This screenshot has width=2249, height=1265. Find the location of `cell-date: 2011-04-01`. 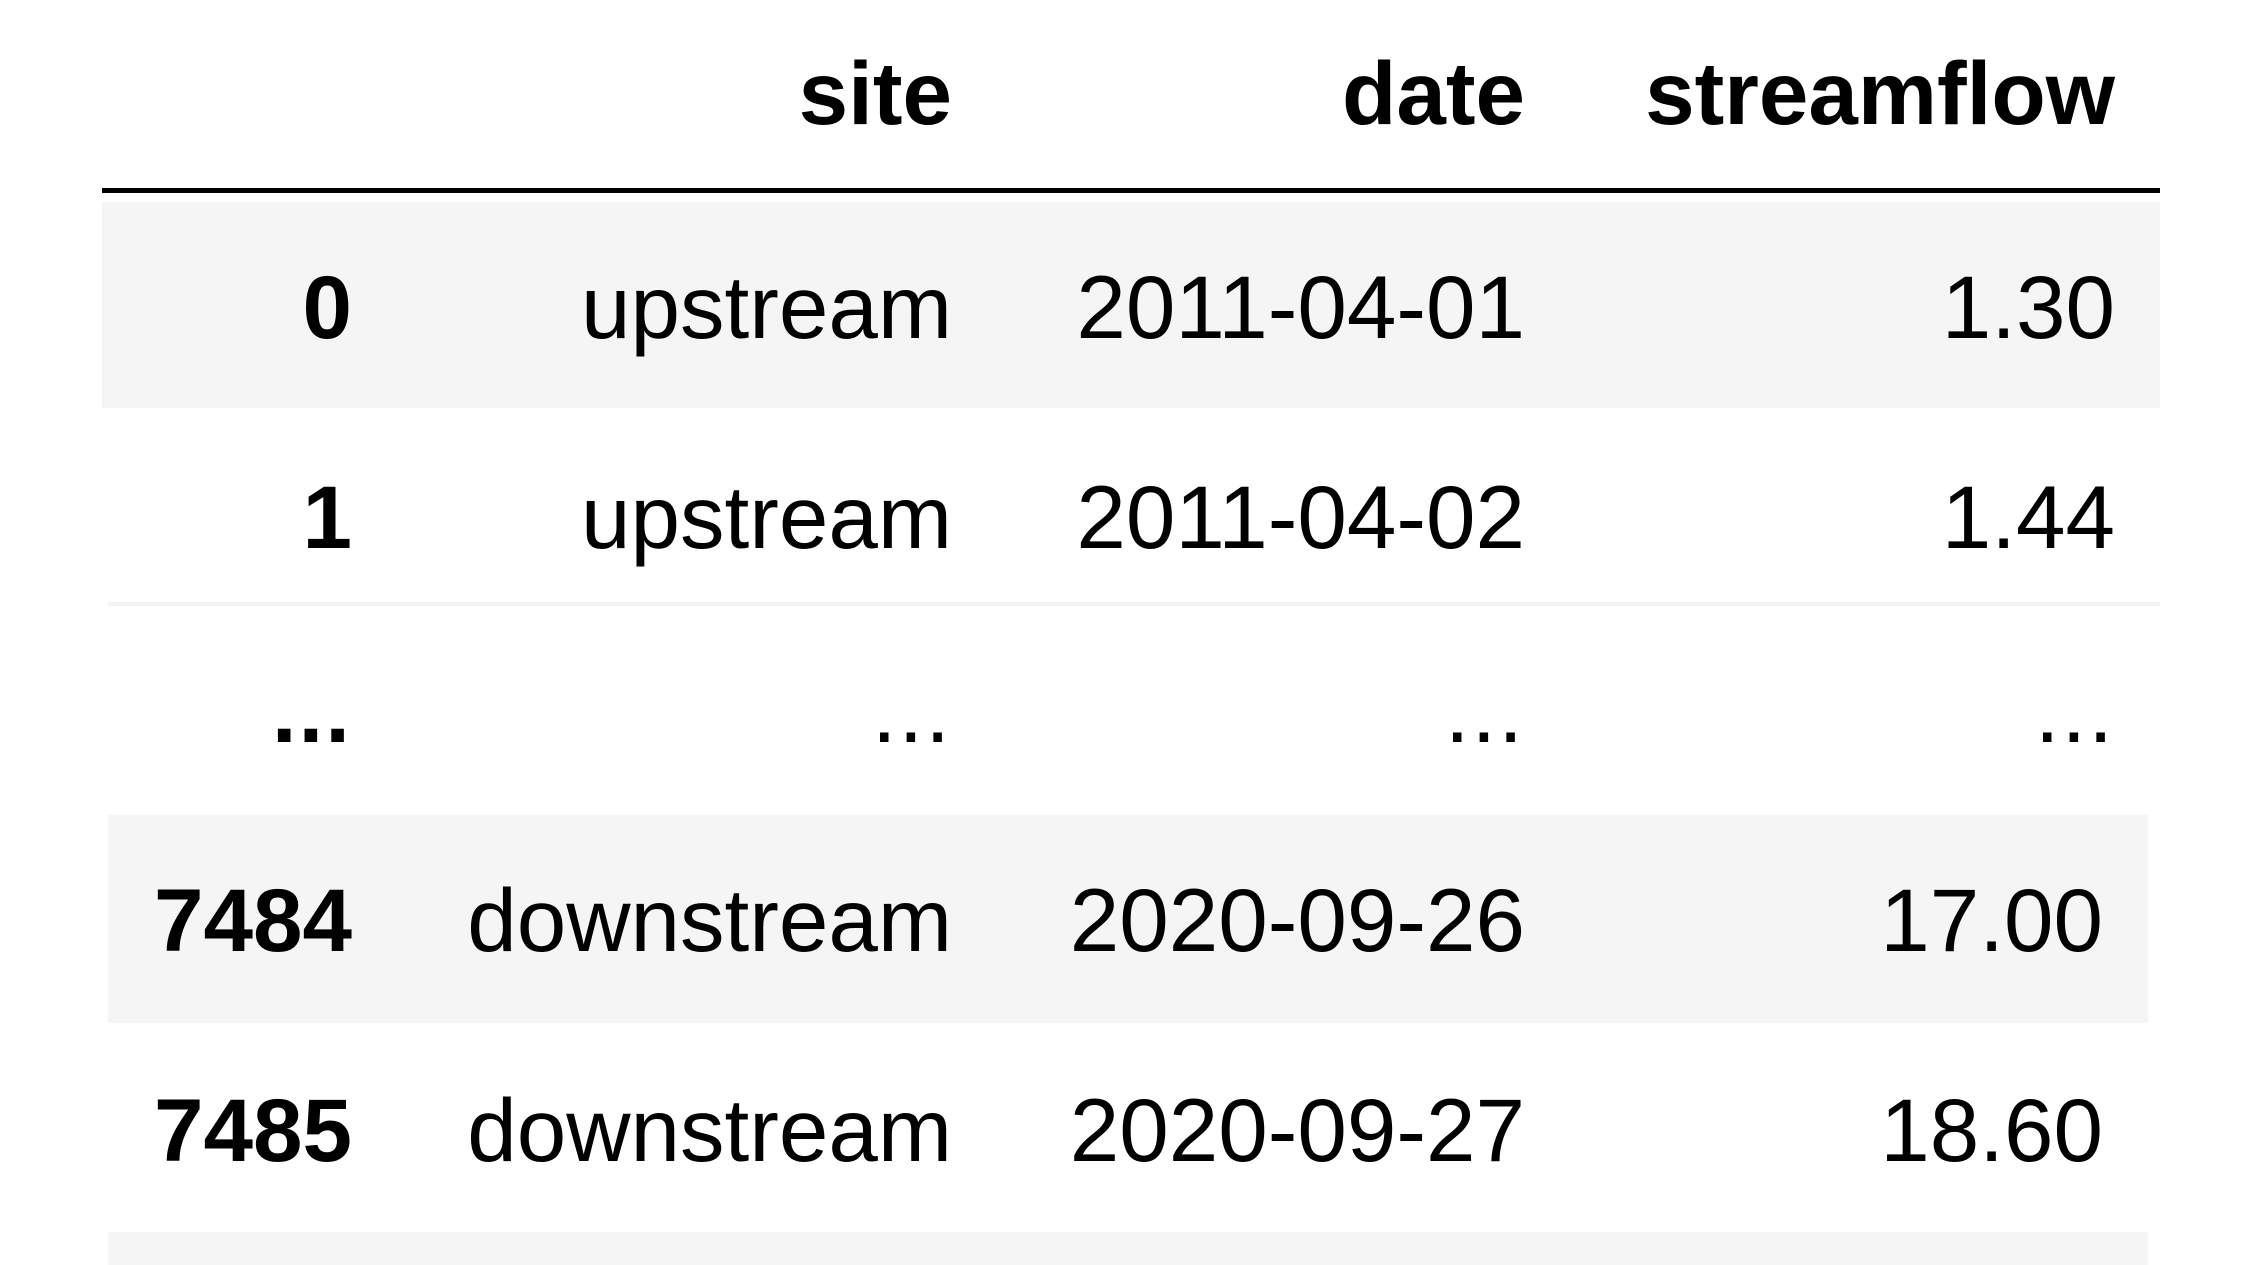

cell-date: 2011-04-01 is located at coordinates (1300, 307).